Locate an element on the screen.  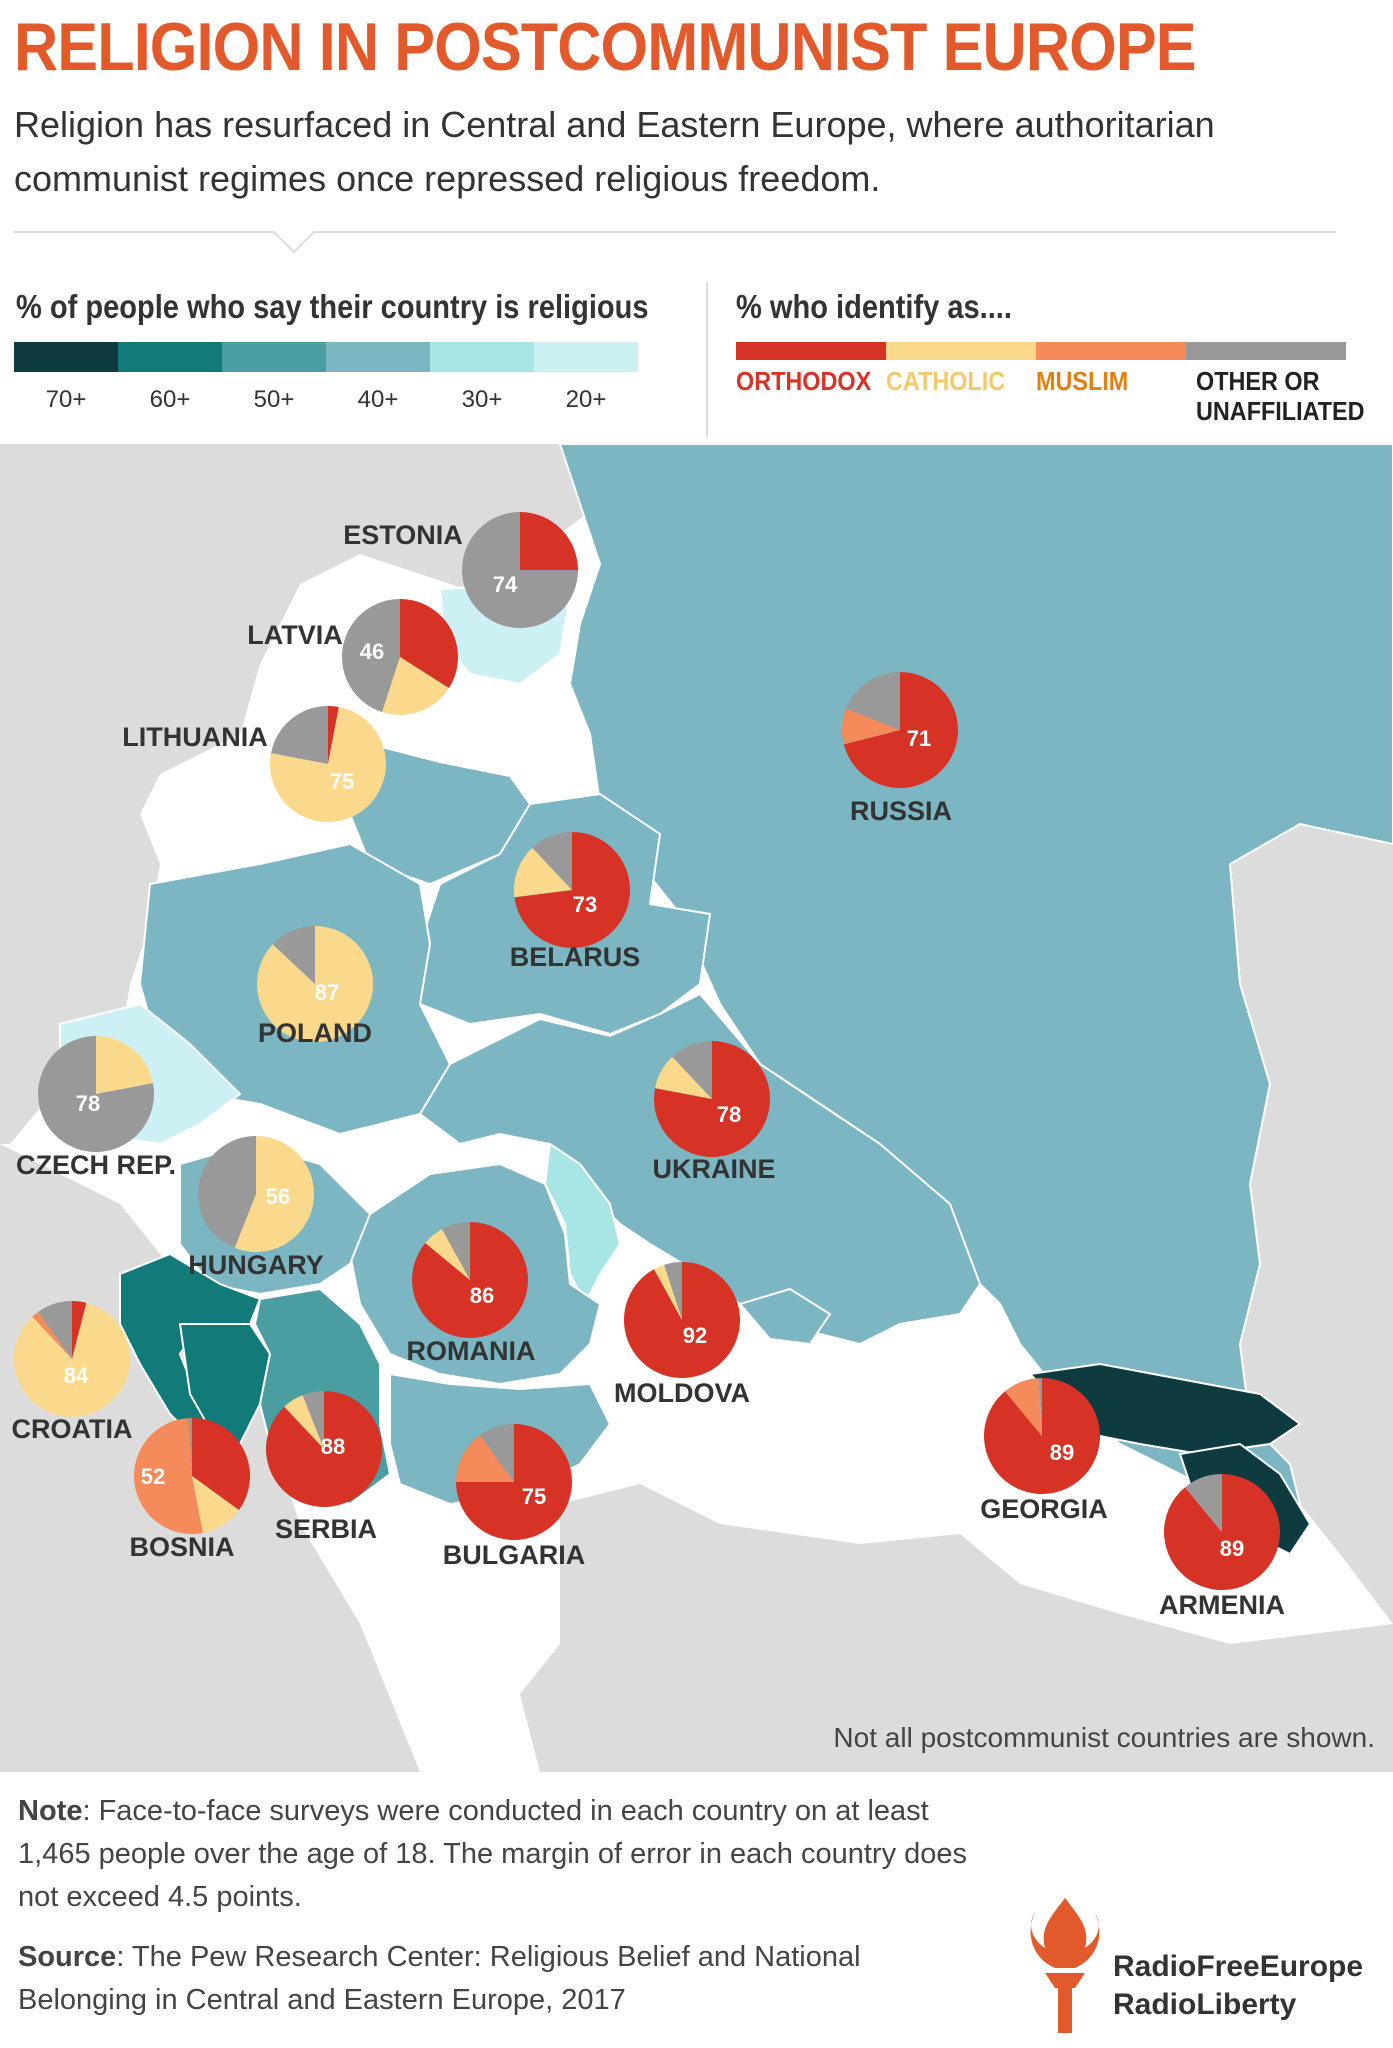
pie-slice-belarus-orthodox is located at coordinates (572, 890).